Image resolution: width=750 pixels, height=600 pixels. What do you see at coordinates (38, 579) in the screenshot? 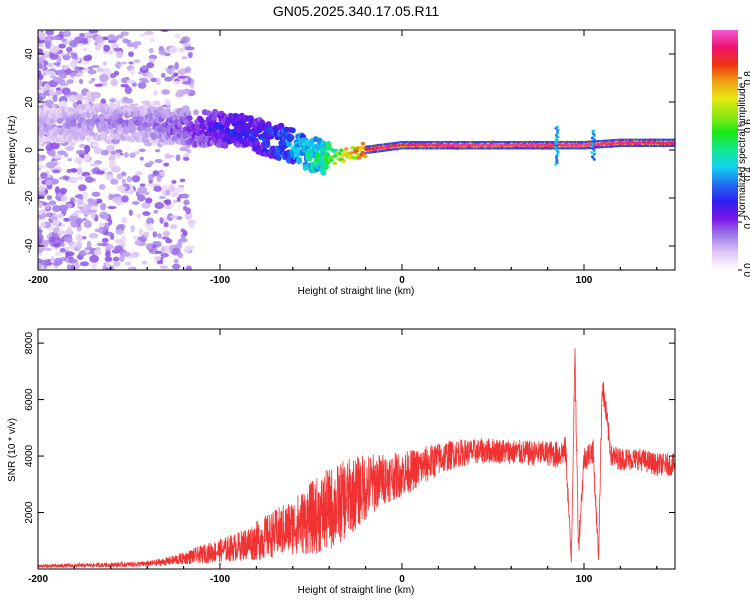
I see `snr-x-tick-label: -200` at bounding box center [38, 579].